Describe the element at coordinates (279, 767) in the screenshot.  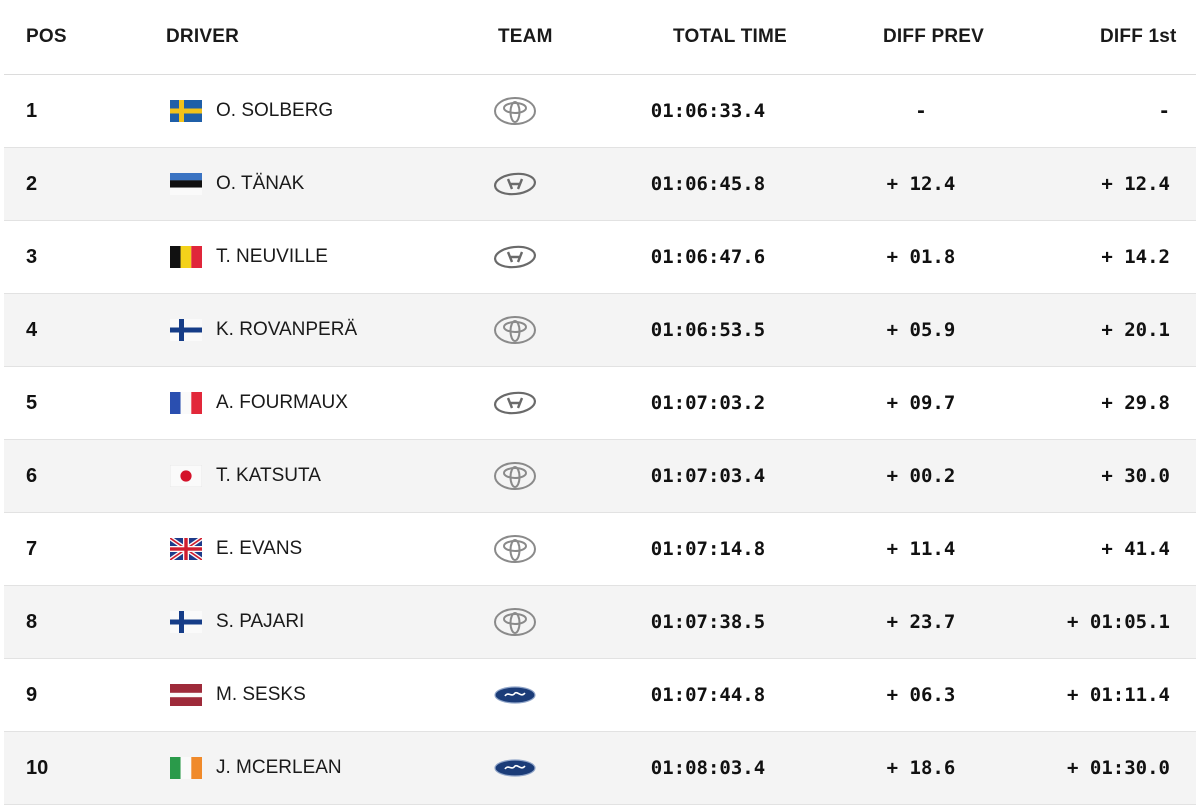
I see `driver-name: J. MCERLEAN` at that location.